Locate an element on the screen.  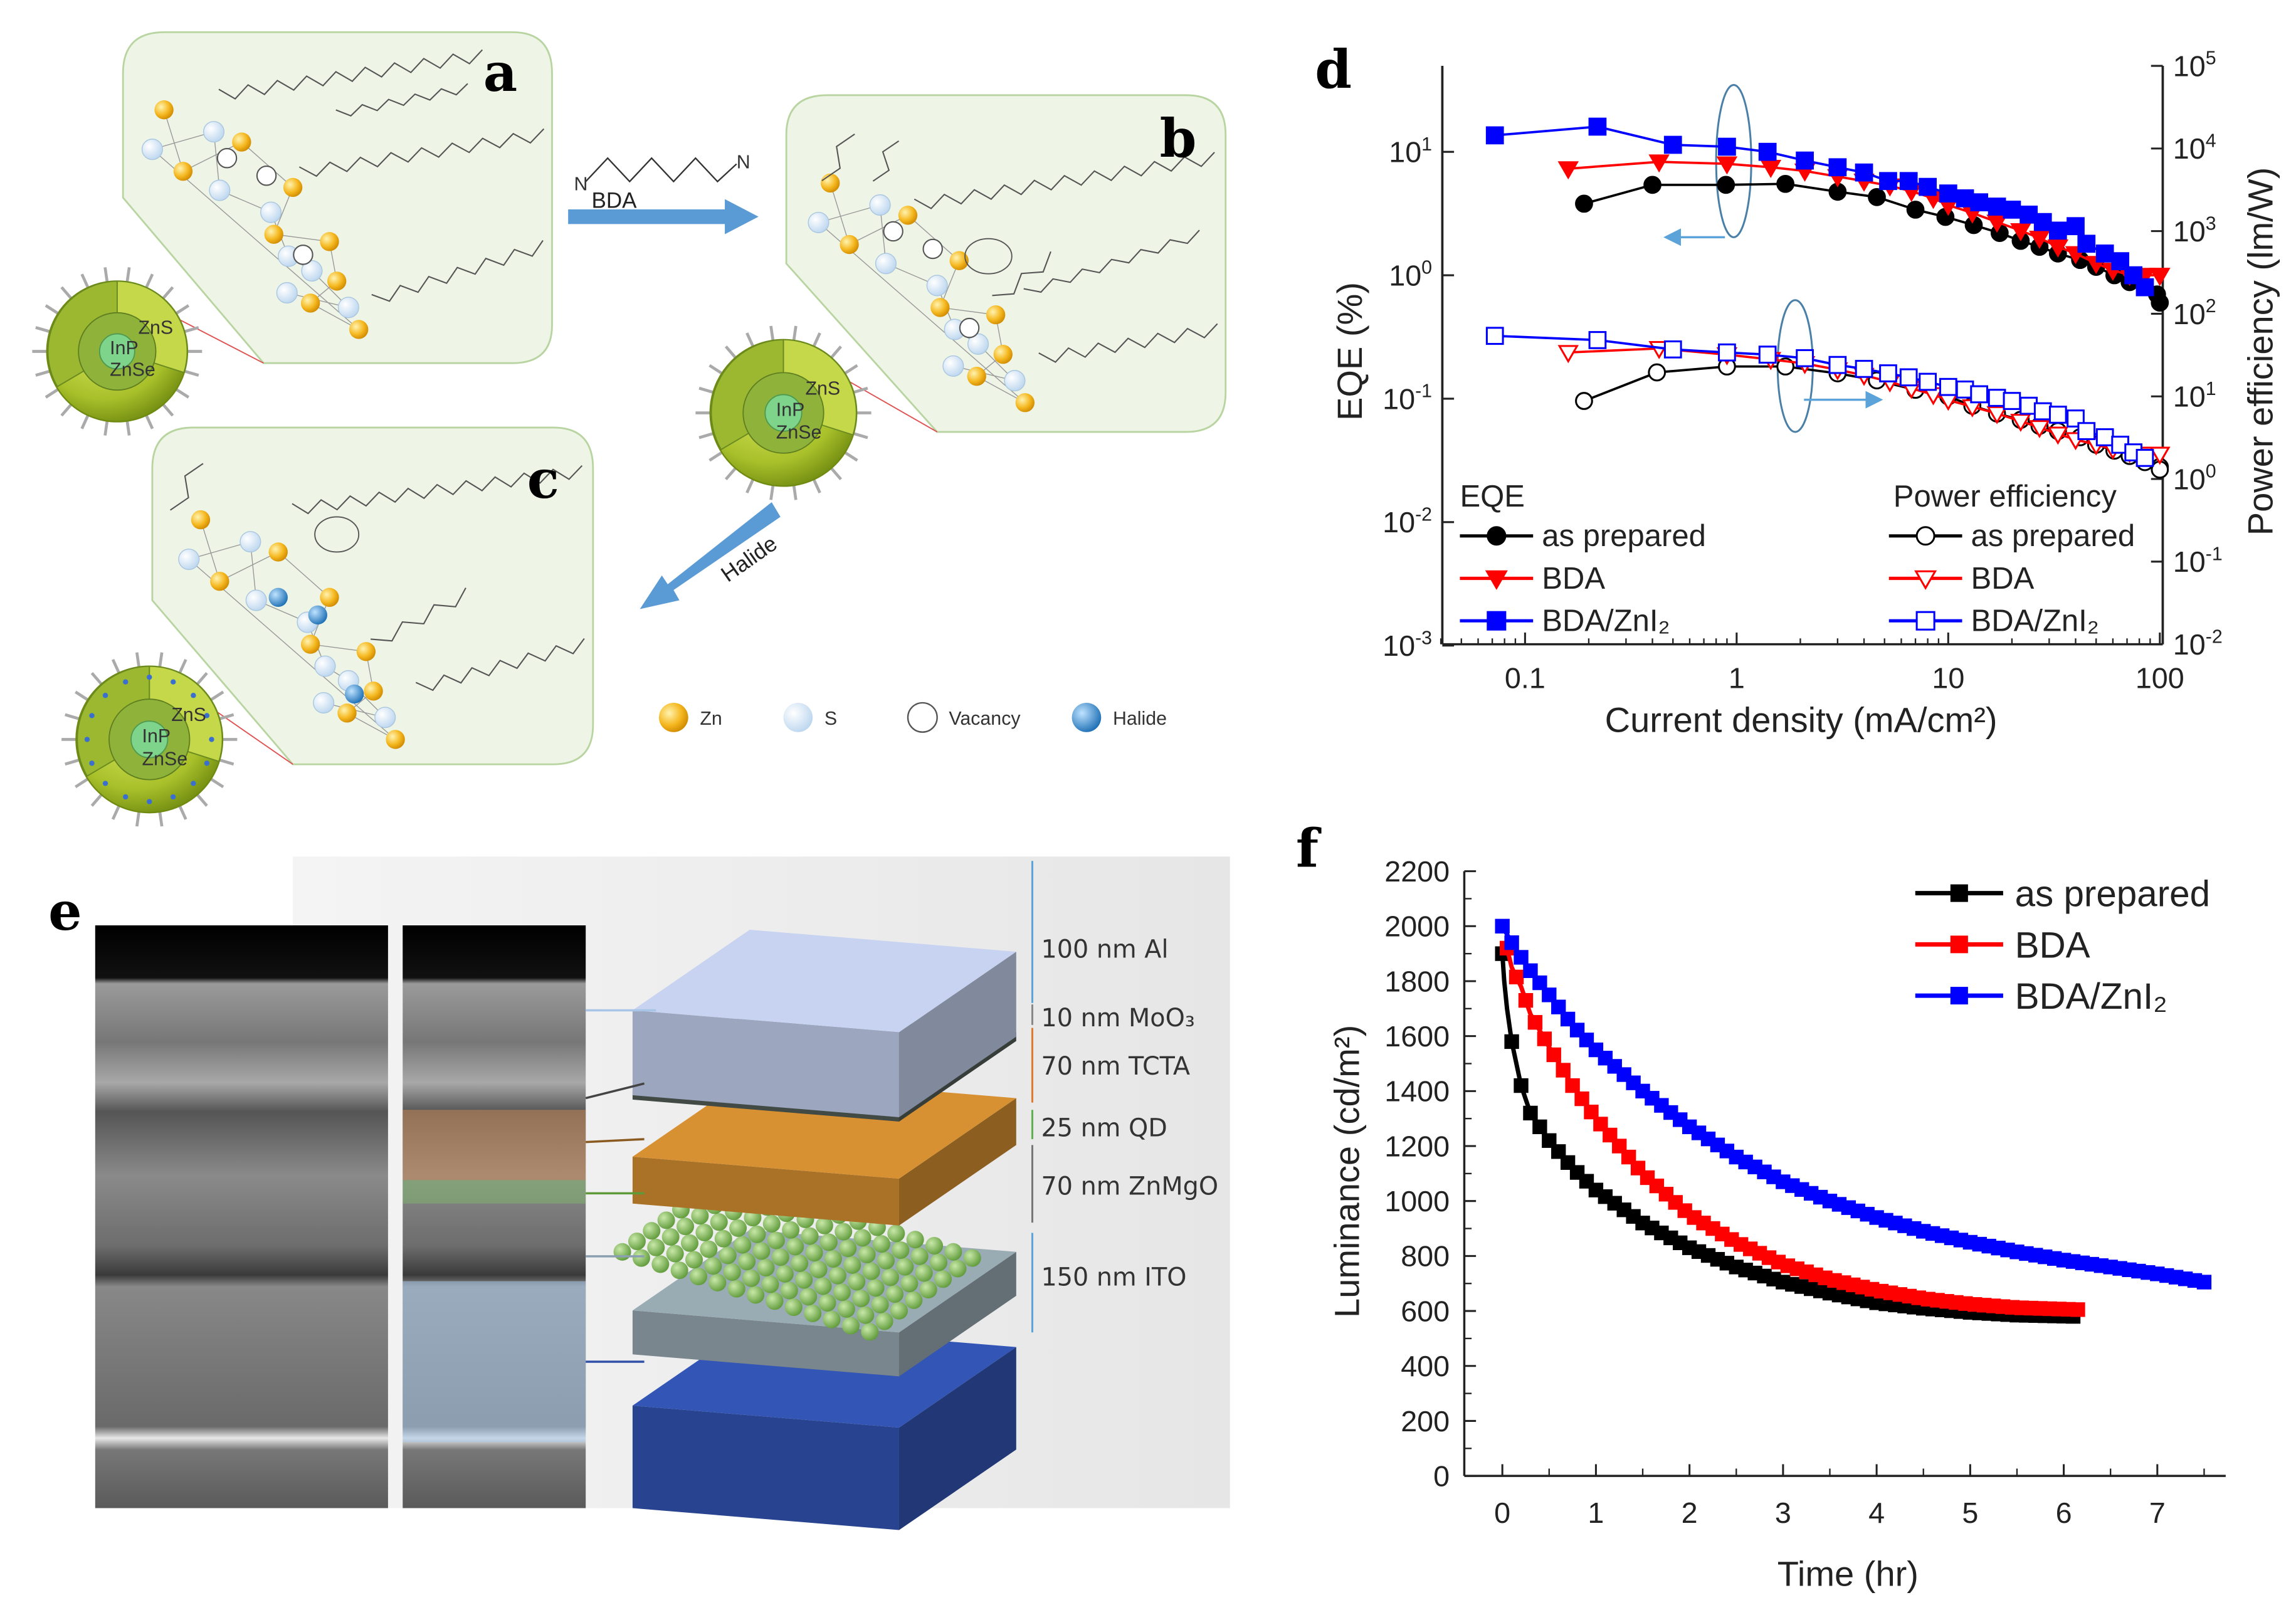
y-tick-label: 1000 is located at coordinates (1417, 1201).